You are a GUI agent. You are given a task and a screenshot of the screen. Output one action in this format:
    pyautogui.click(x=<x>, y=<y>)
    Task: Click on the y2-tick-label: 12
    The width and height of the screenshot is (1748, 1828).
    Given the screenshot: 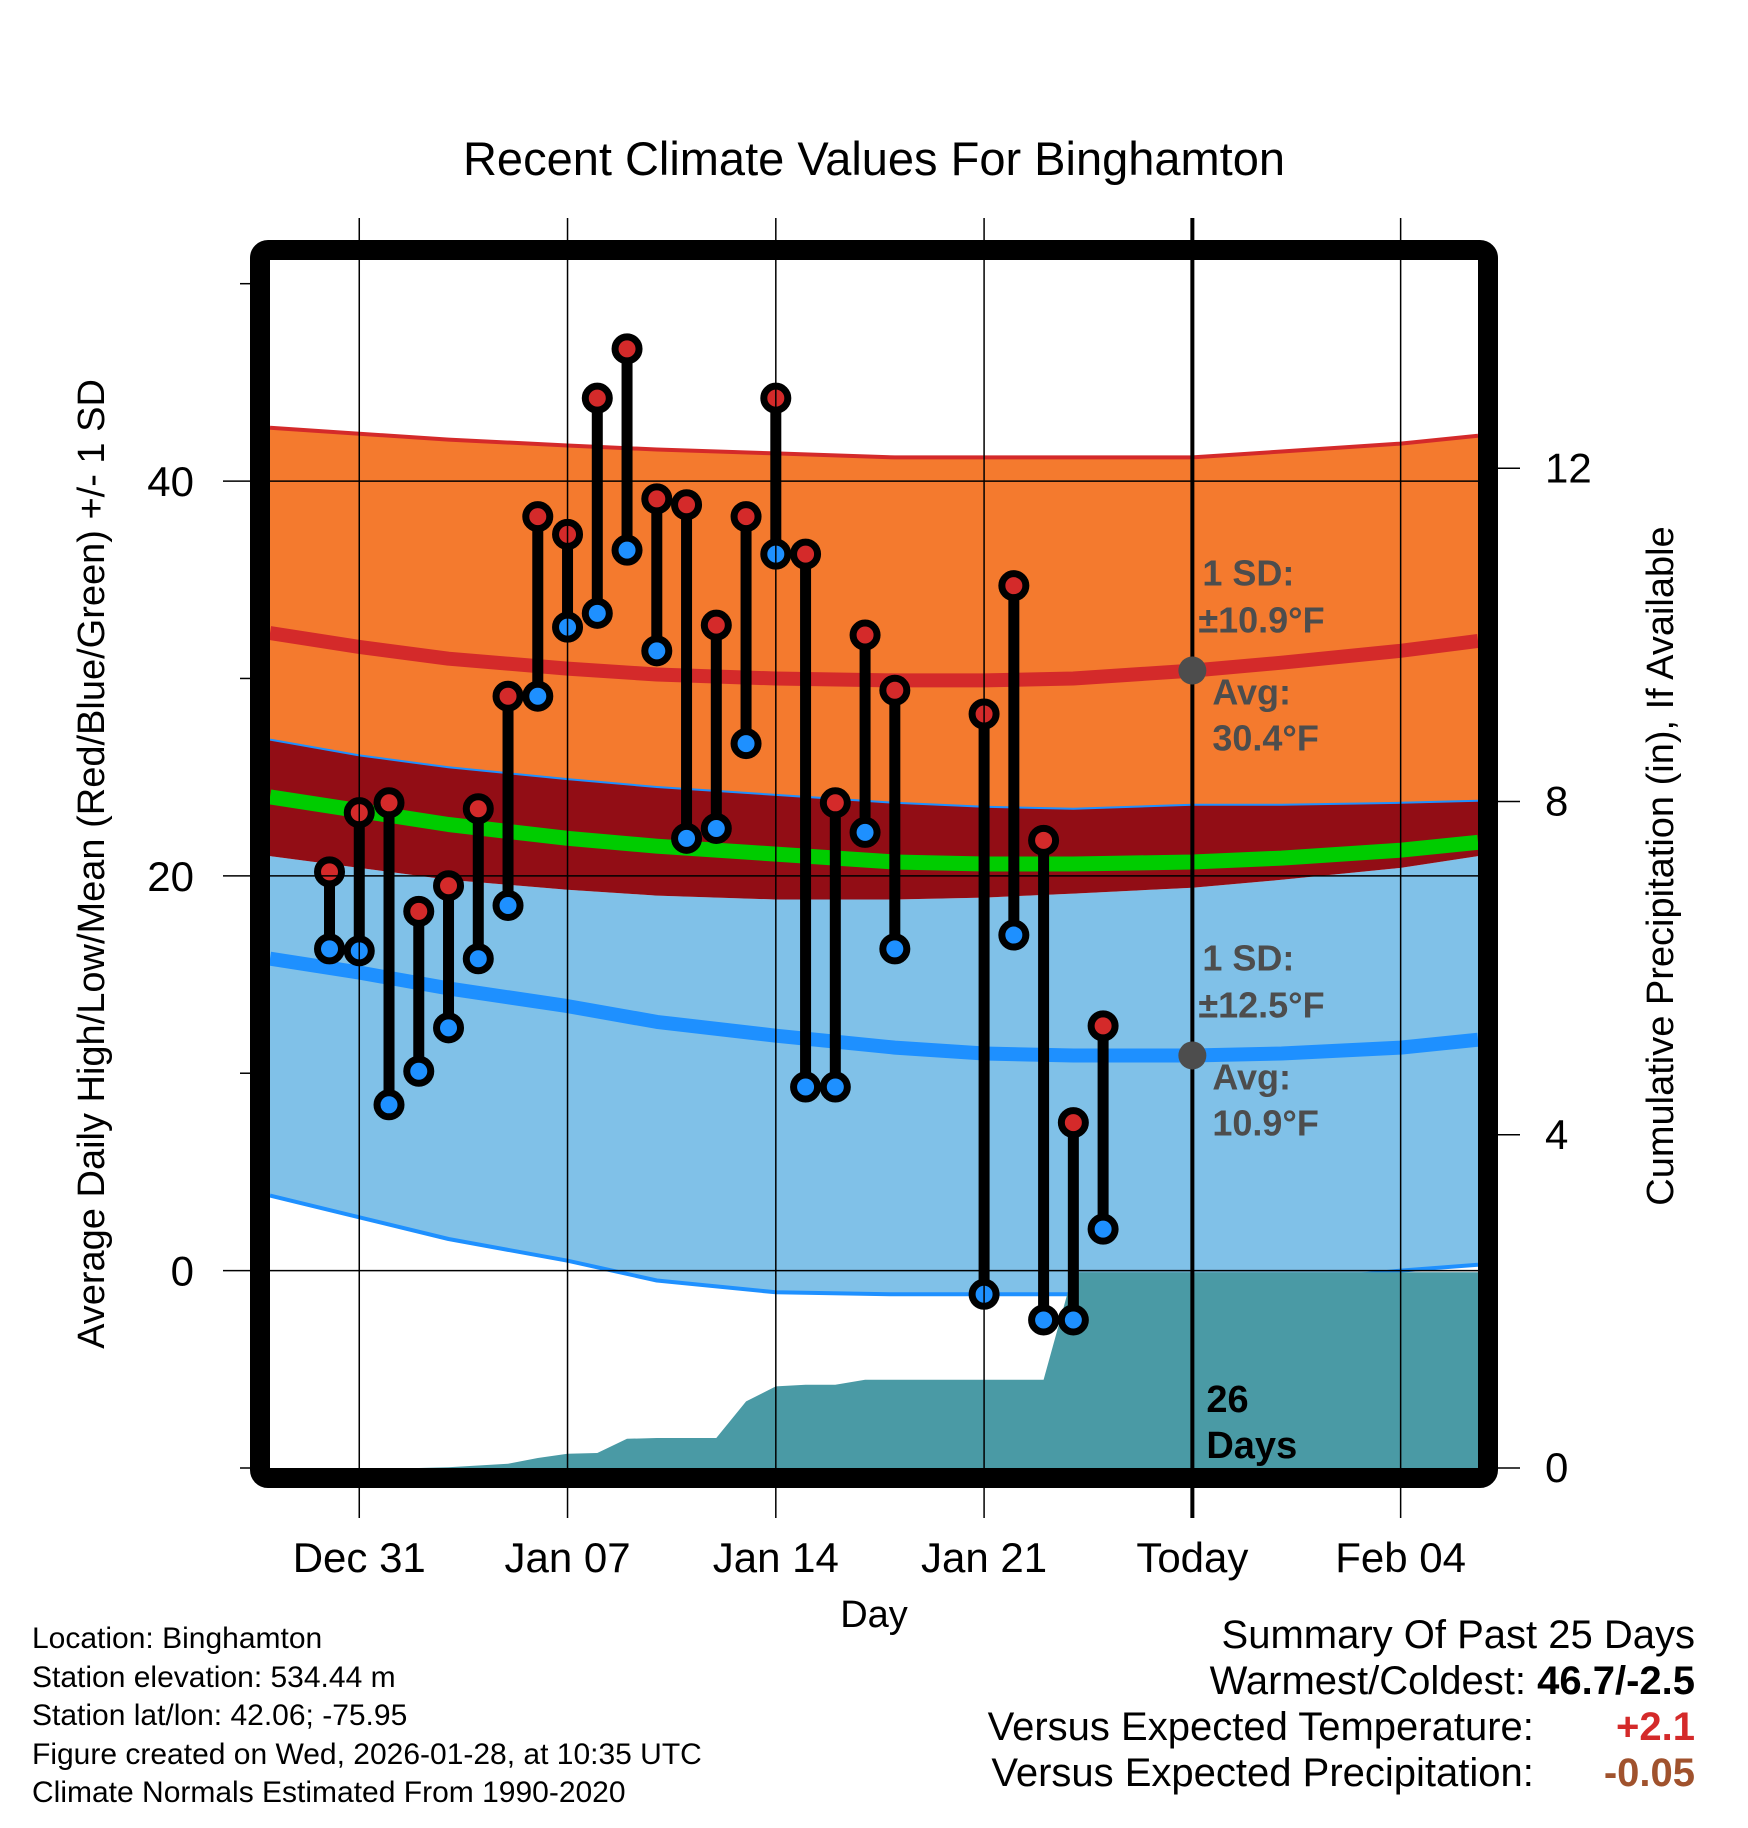 What is the action you would take?
    pyautogui.click(x=1568, y=467)
    